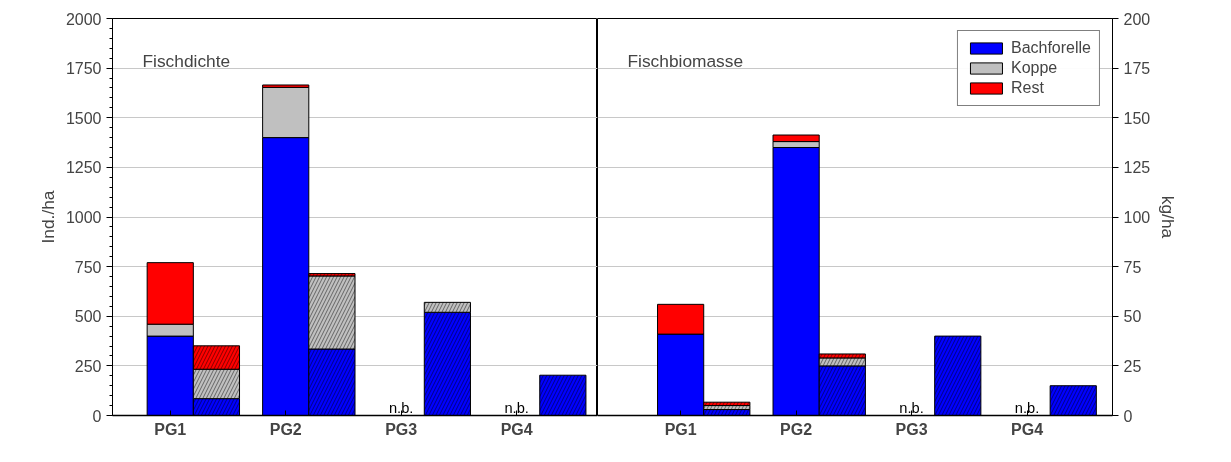  What do you see at coordinates (1137, 19) in the screenshot?
I see `y-tick-label: 200` at bounding box center [1137, 19].